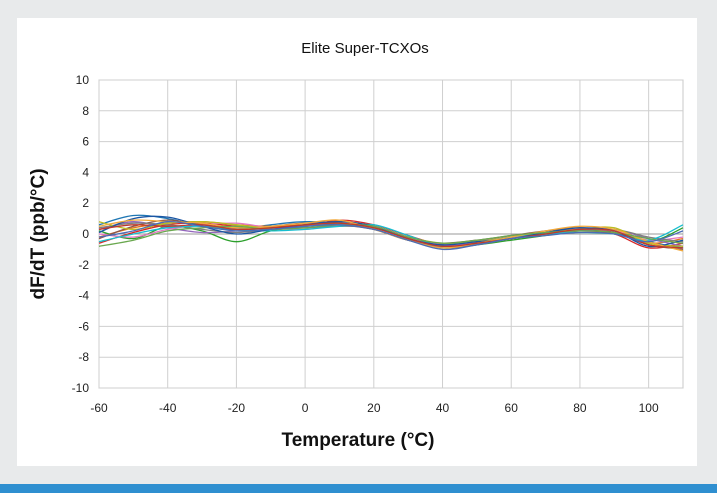 The width and height of the screenshot is (717, 493). I want to click on x-axis-label: Temperature (°C), so click(358, 440).